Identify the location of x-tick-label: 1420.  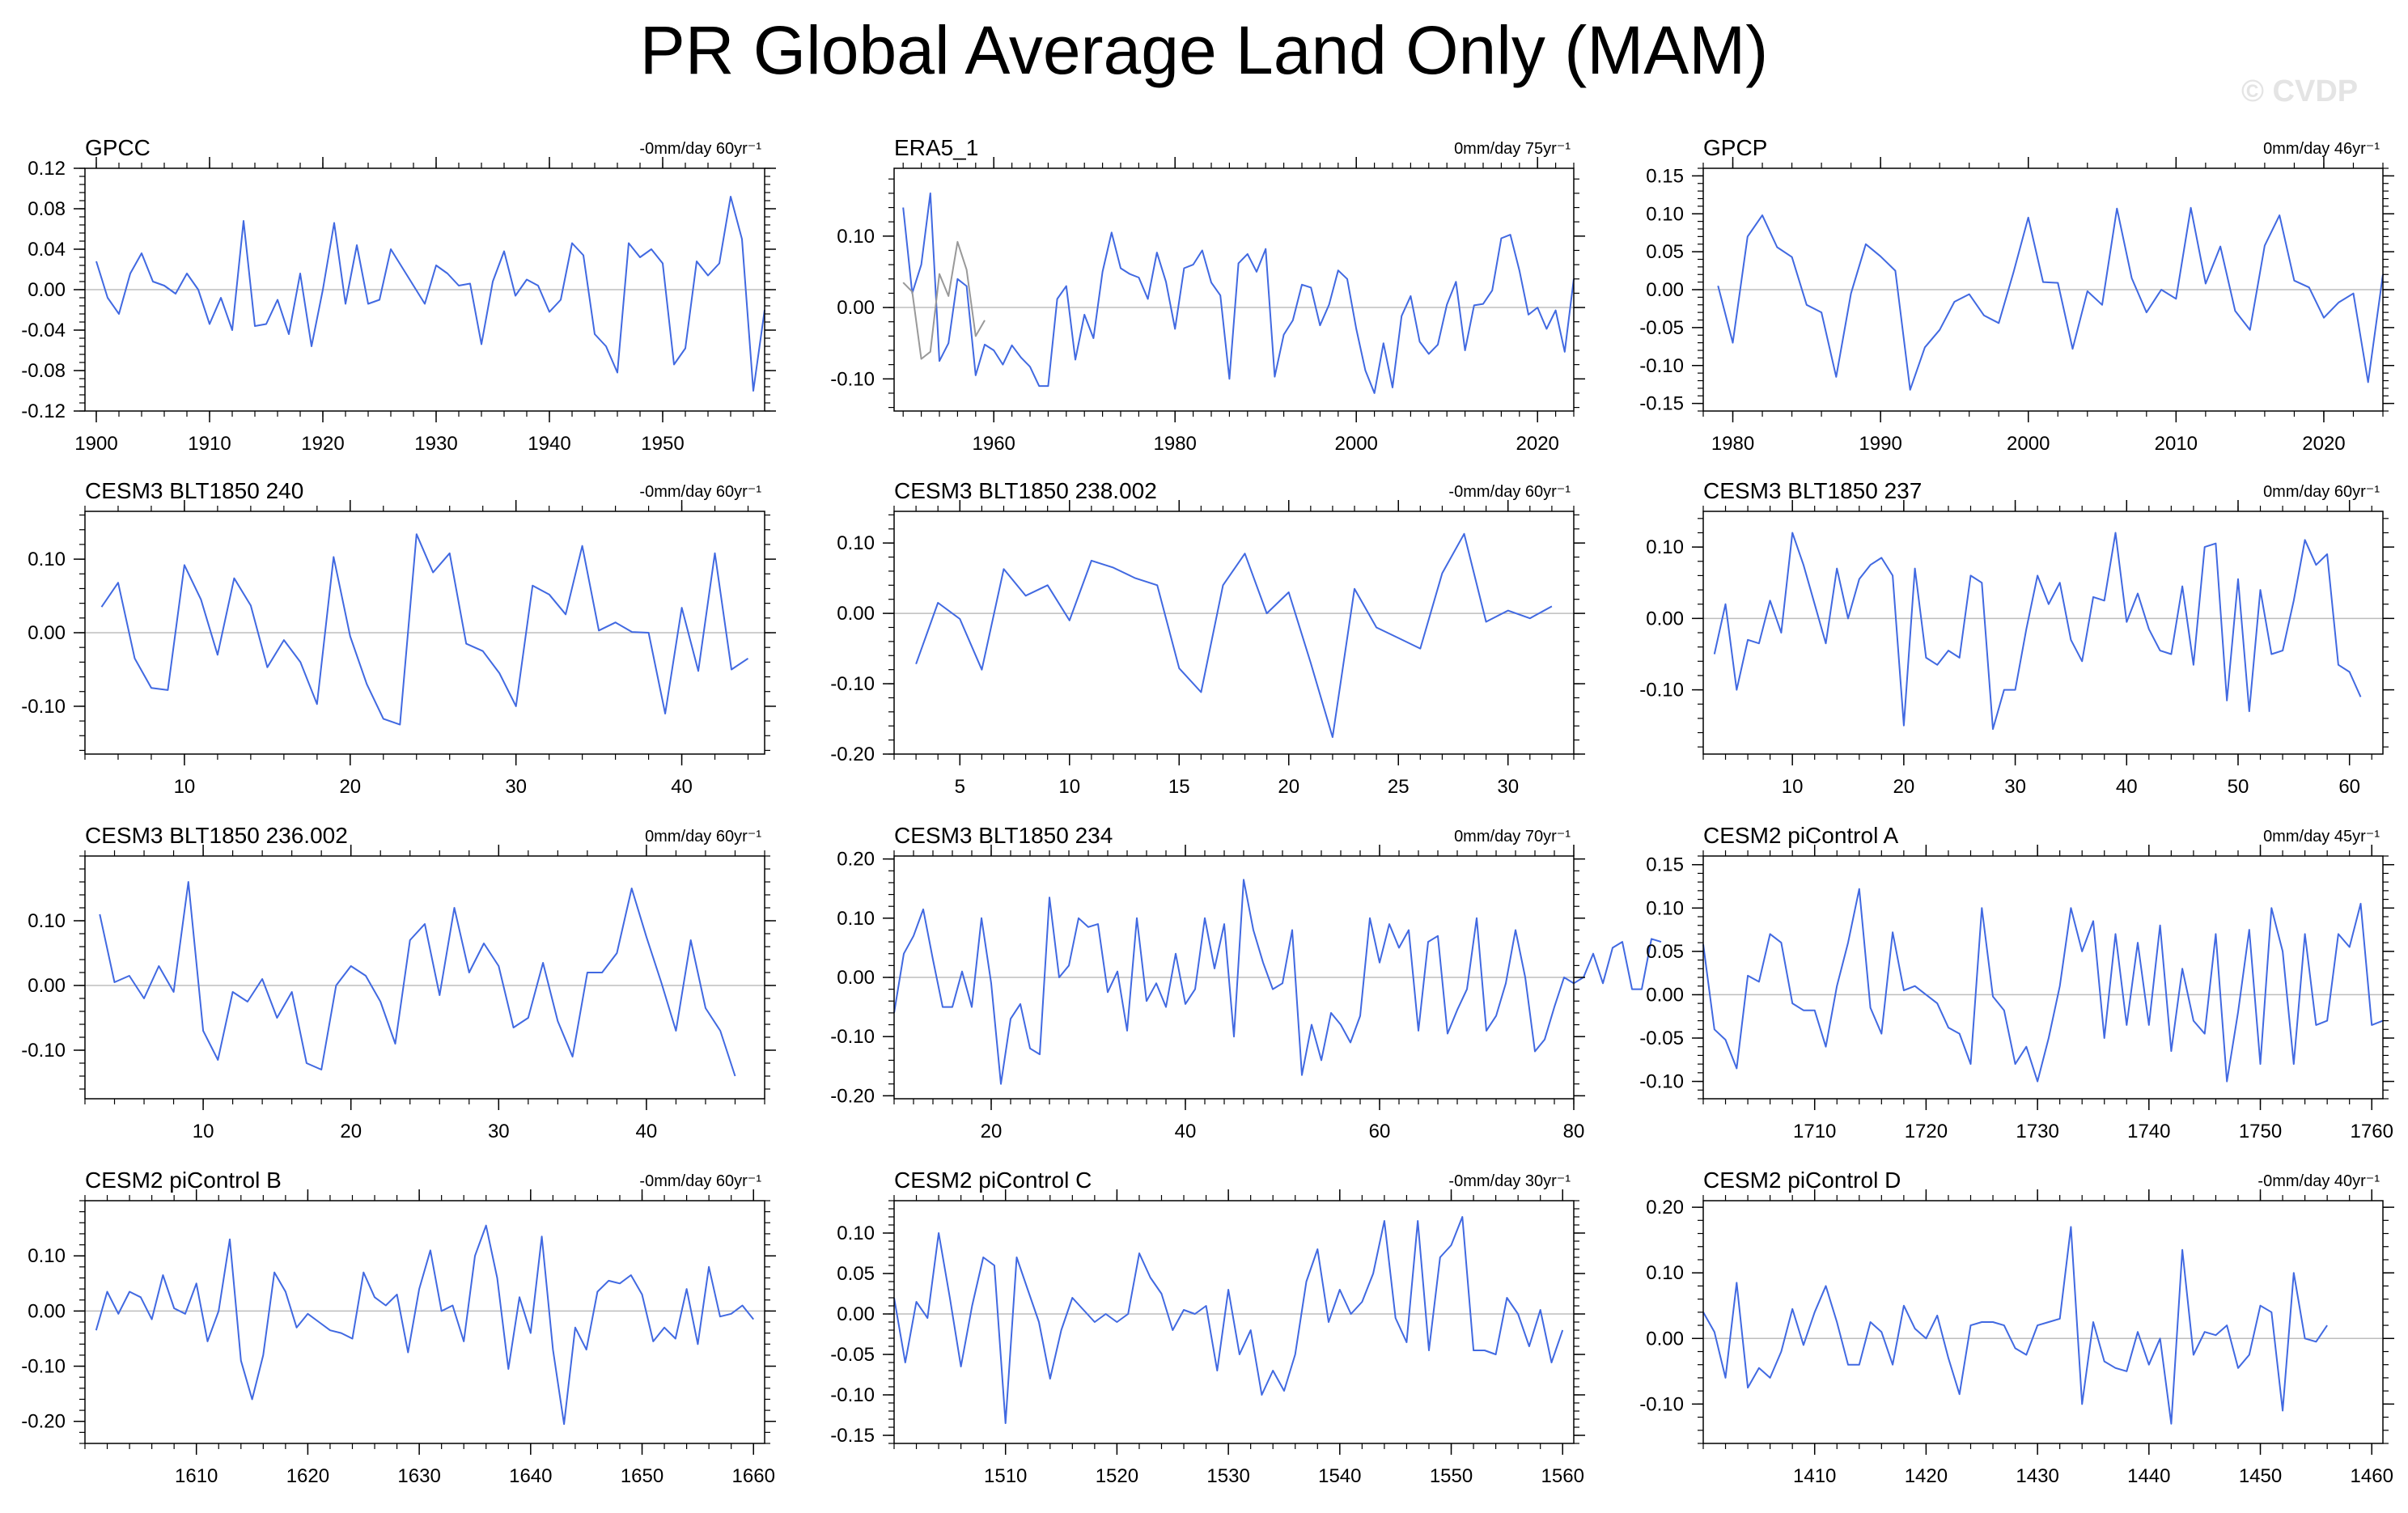
(1926, 1476).